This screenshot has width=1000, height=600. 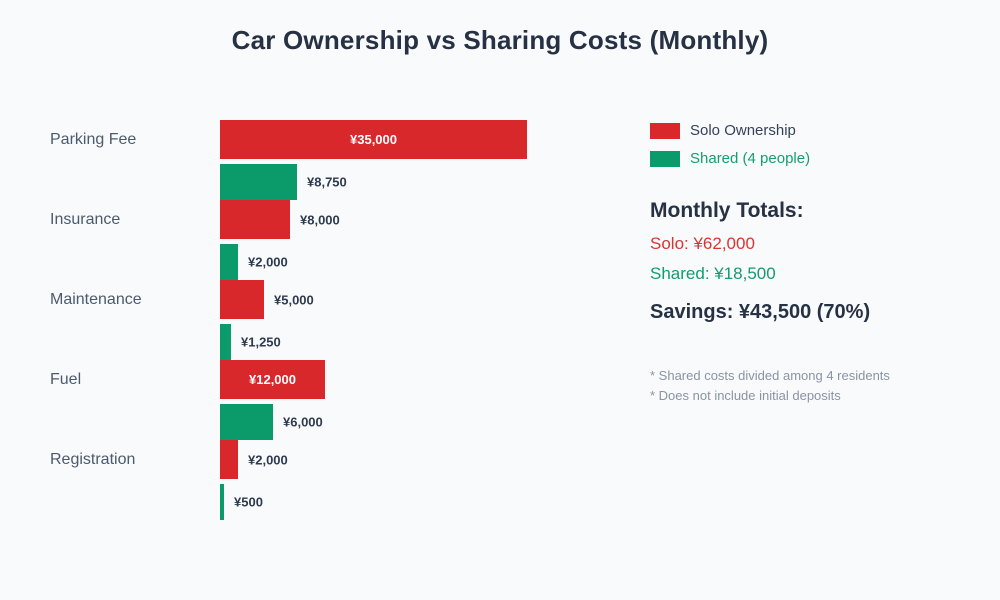 I want to click on footnote-shared-costs: * Shared costs divided among 4 residents, so click(x=770, y=375).